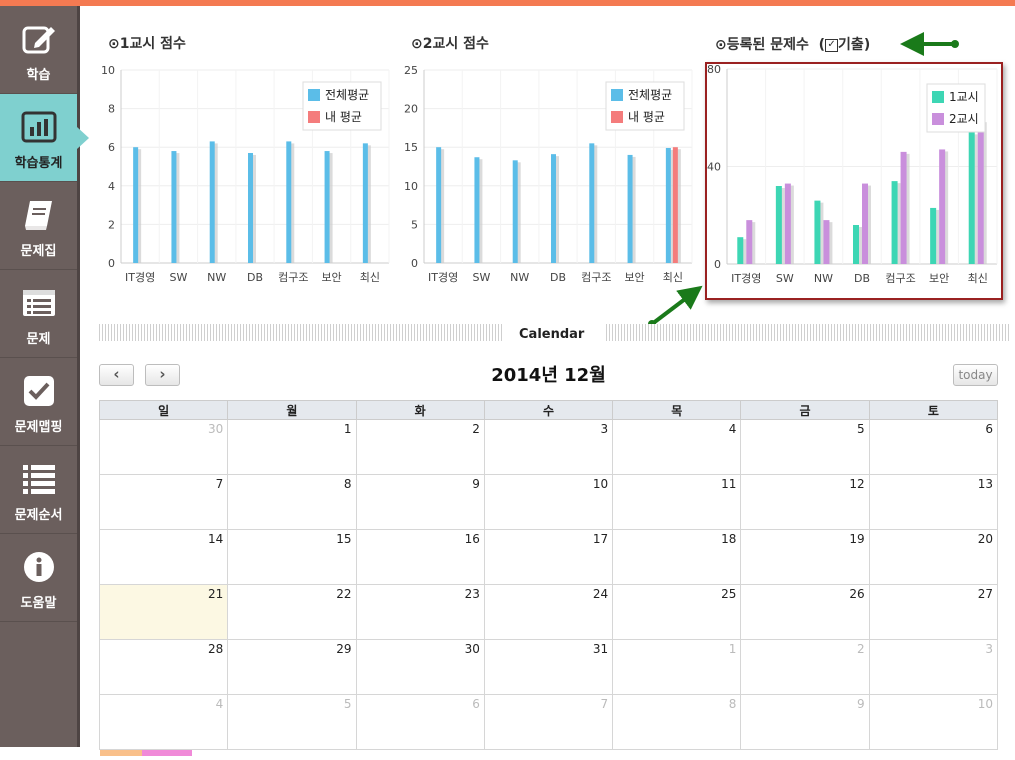 Image resolution: width=1015 pixels, height=760 pixels. What do you see at coordinates (83, 138) in the screenshot?
I see `active-indicator-arrow` at bounding box center [83, 138].